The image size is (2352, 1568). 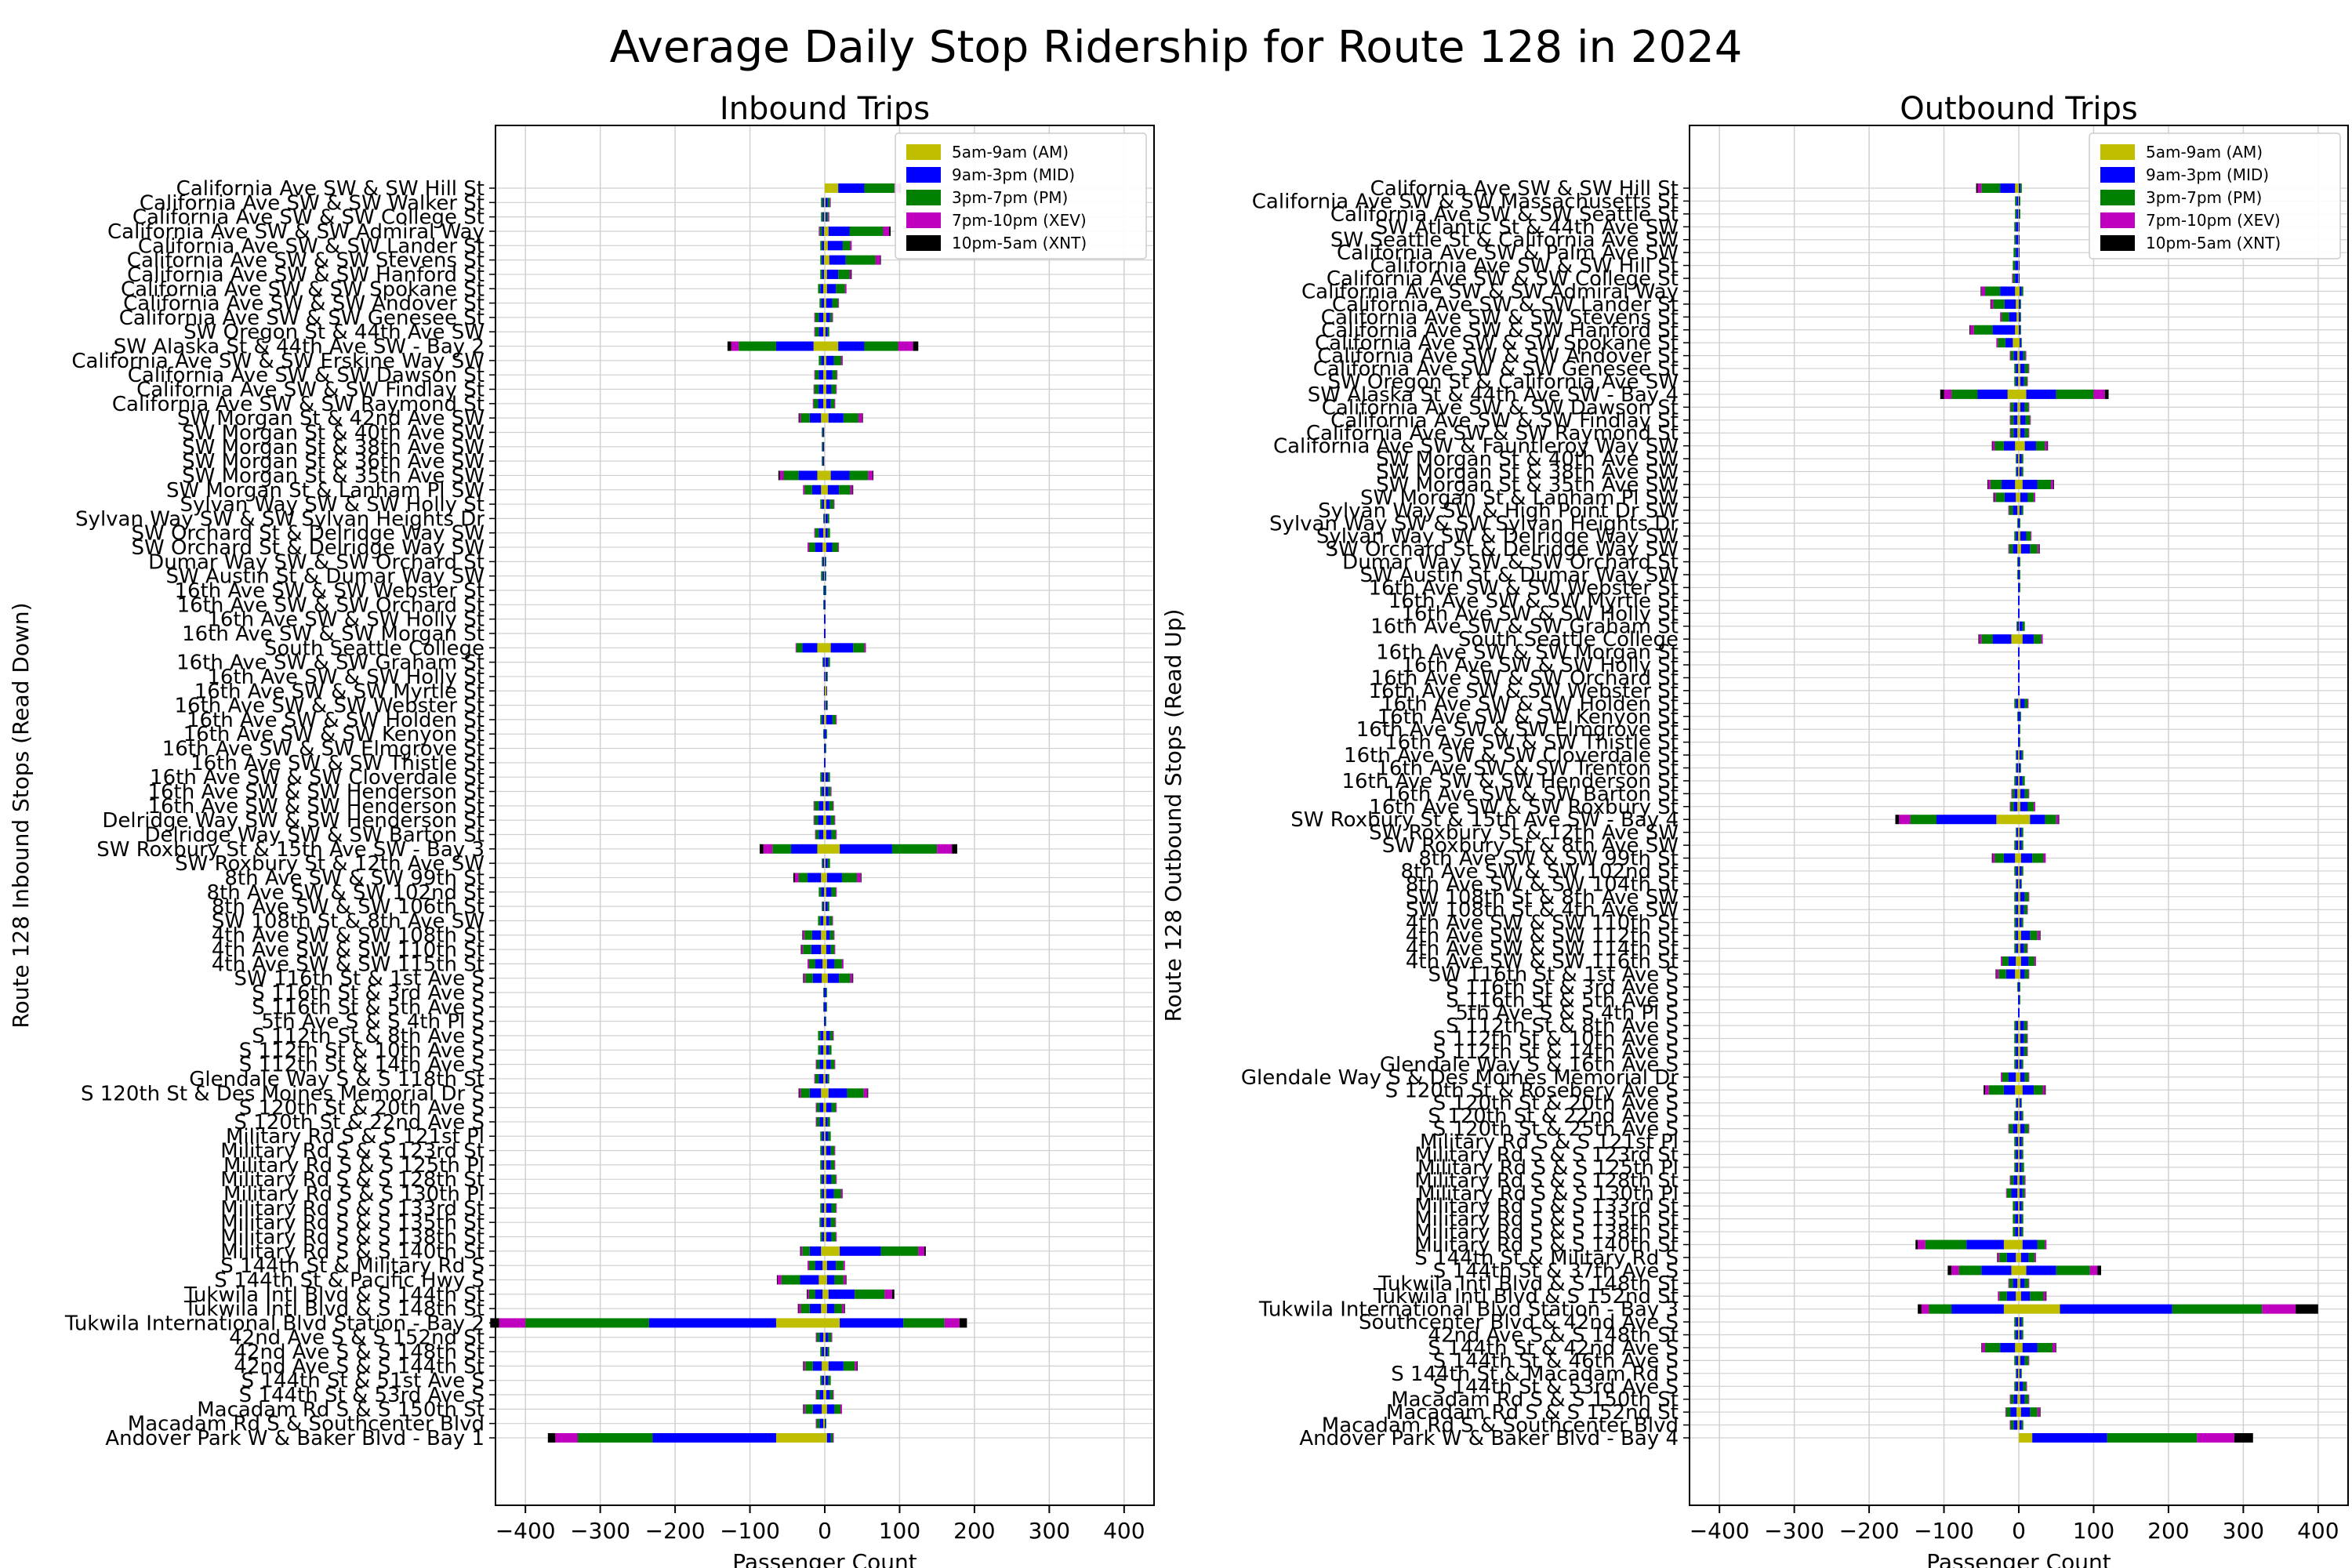 I want to click on y-tick-label: SW Atlantic St & 44th Ave SW, so click(x=1527, y=228).